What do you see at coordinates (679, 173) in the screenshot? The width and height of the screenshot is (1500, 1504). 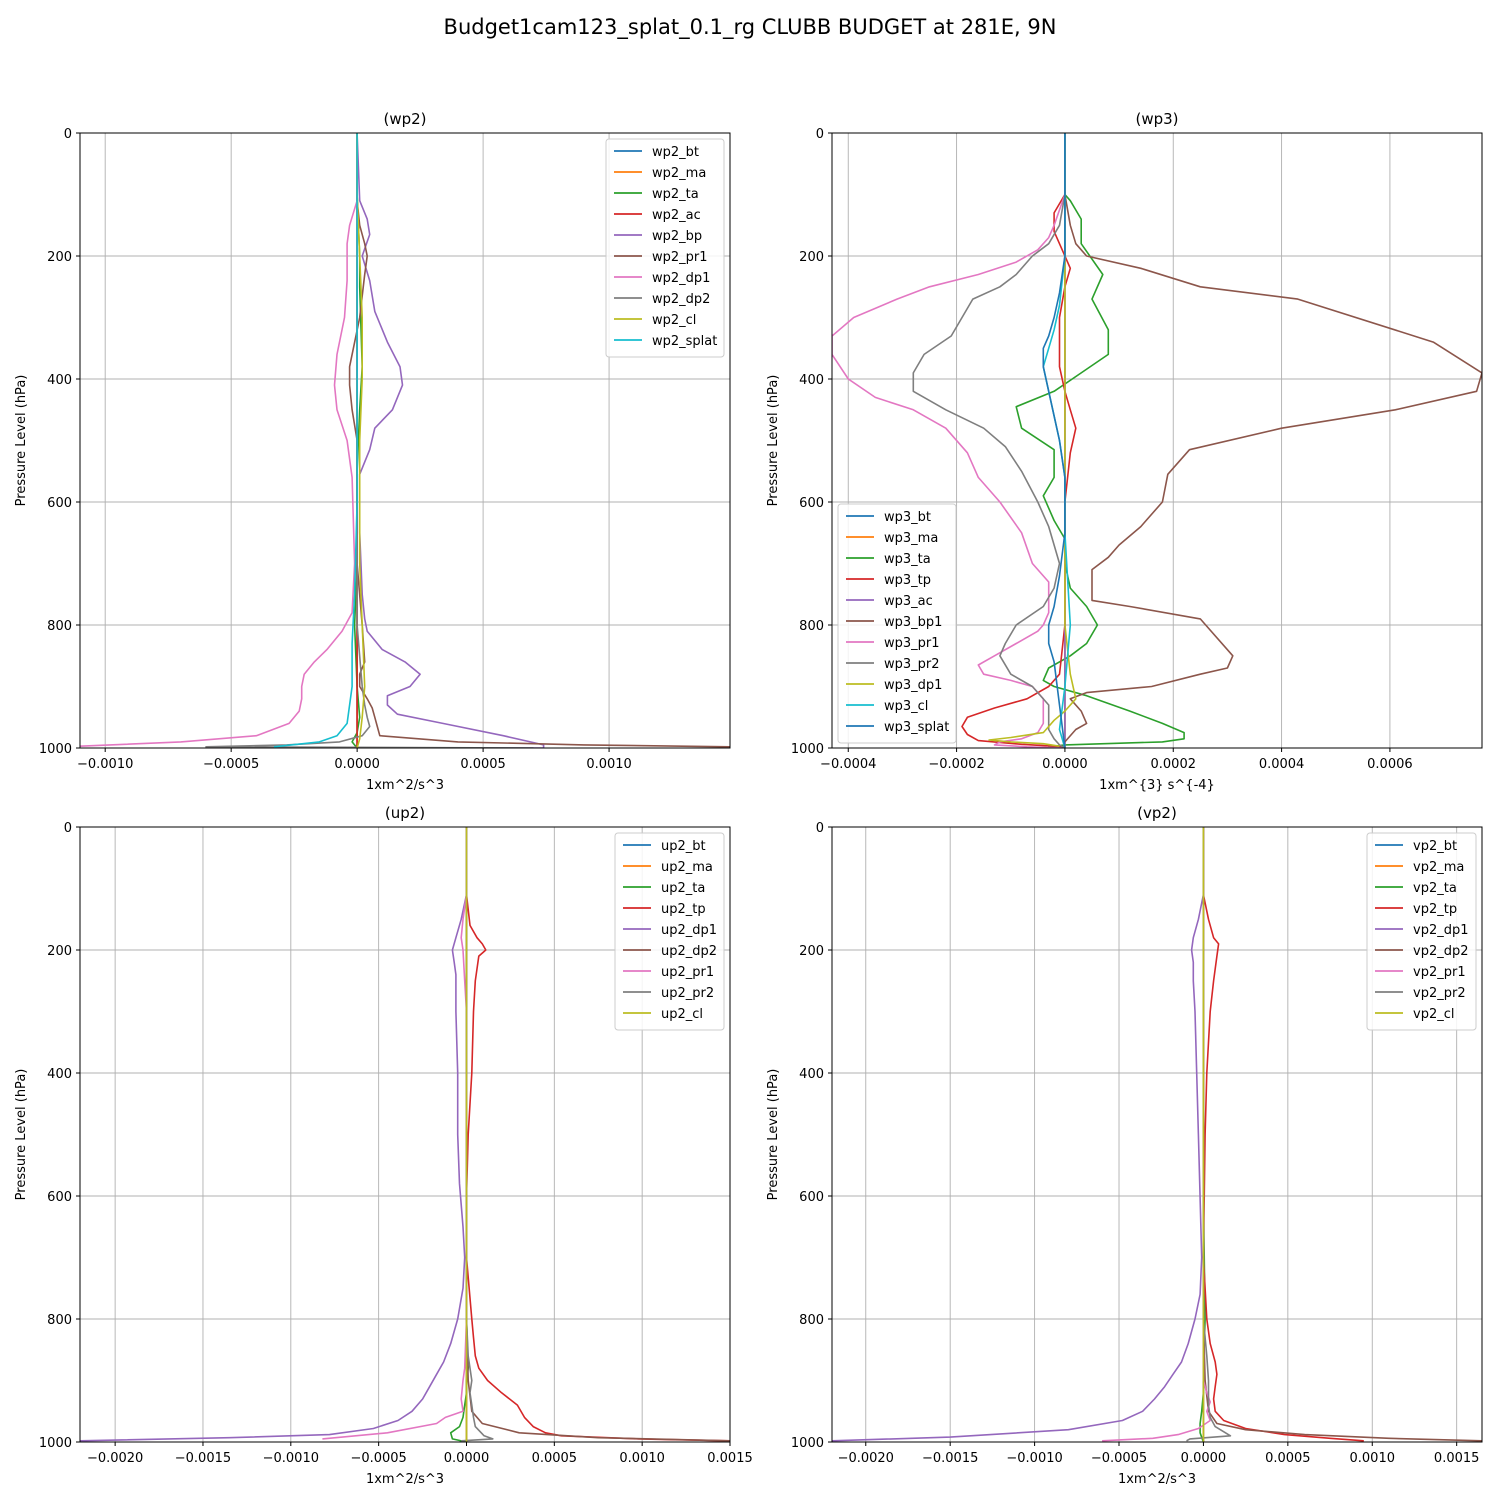 I see `legend-label: wp2_ma` at bounding box center [679, 173].